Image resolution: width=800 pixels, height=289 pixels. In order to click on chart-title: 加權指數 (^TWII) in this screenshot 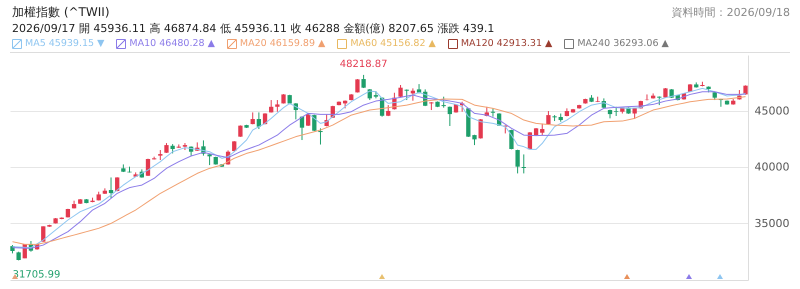, I will do `click(61, 12)`.